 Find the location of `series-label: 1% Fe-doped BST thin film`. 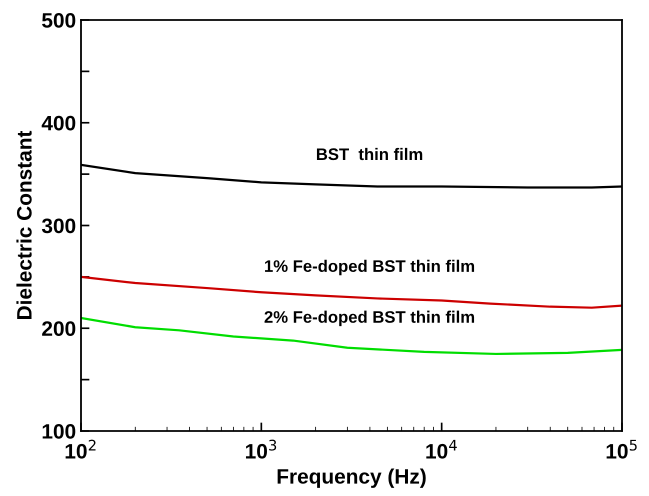

series-label: 1% Fe-doped BST thin film is located at coordinates (369, 268).